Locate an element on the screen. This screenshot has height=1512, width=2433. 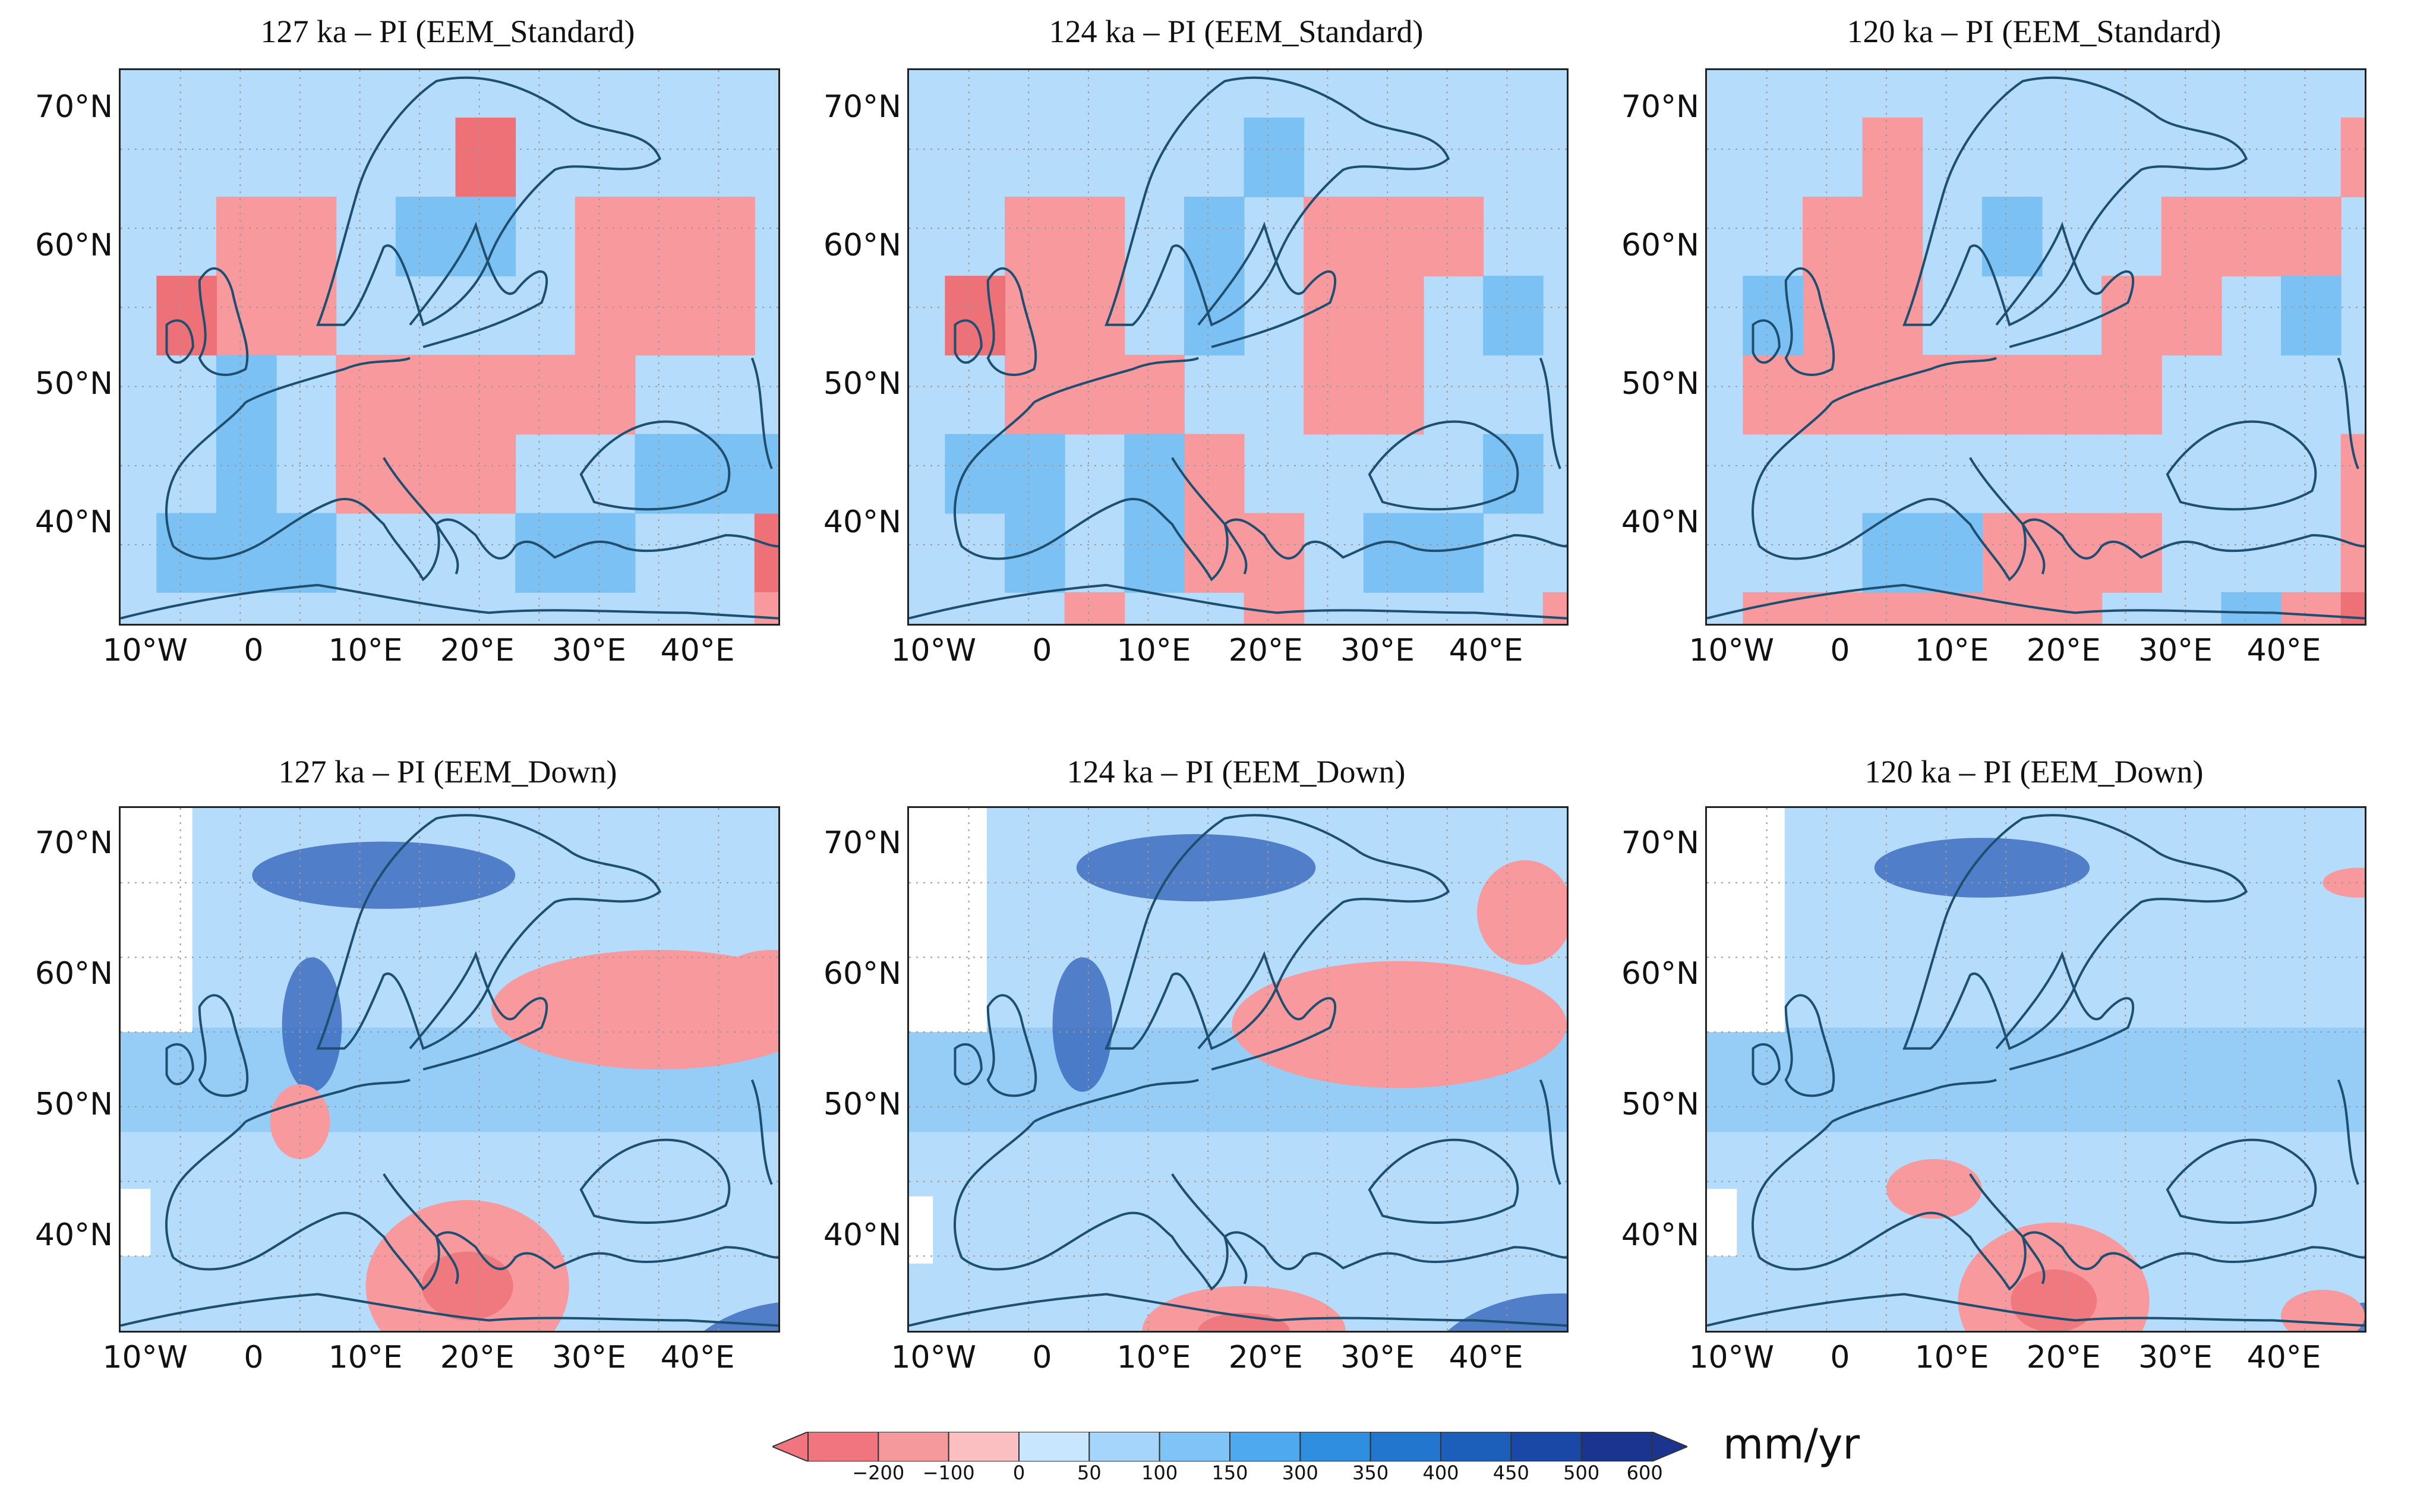
panel-title: 120 ka – PI (EEM_Standard) is located at coordinates (2034, 31).